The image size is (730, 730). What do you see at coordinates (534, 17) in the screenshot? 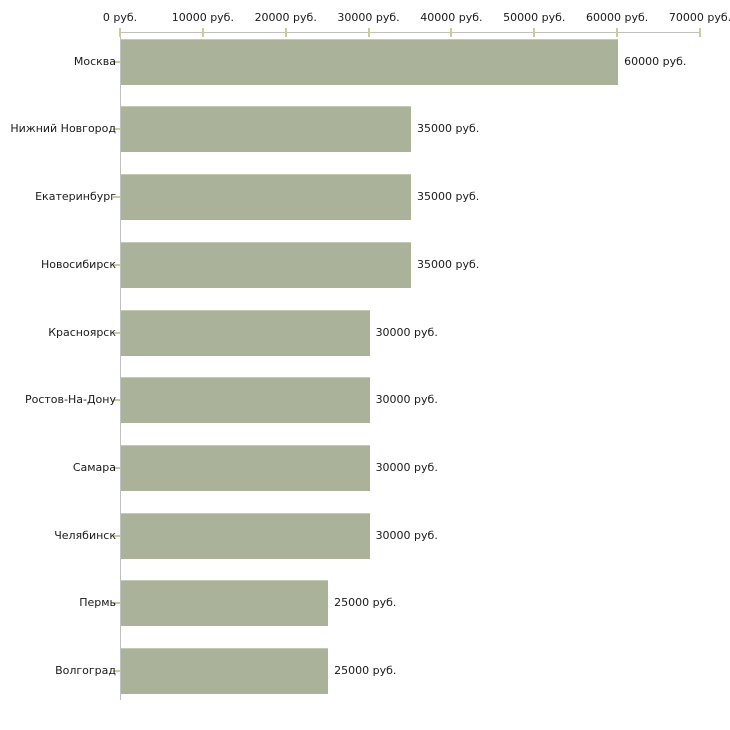
I see `x-tick-label: 50000 руб.` at bounding box center [534, 17].